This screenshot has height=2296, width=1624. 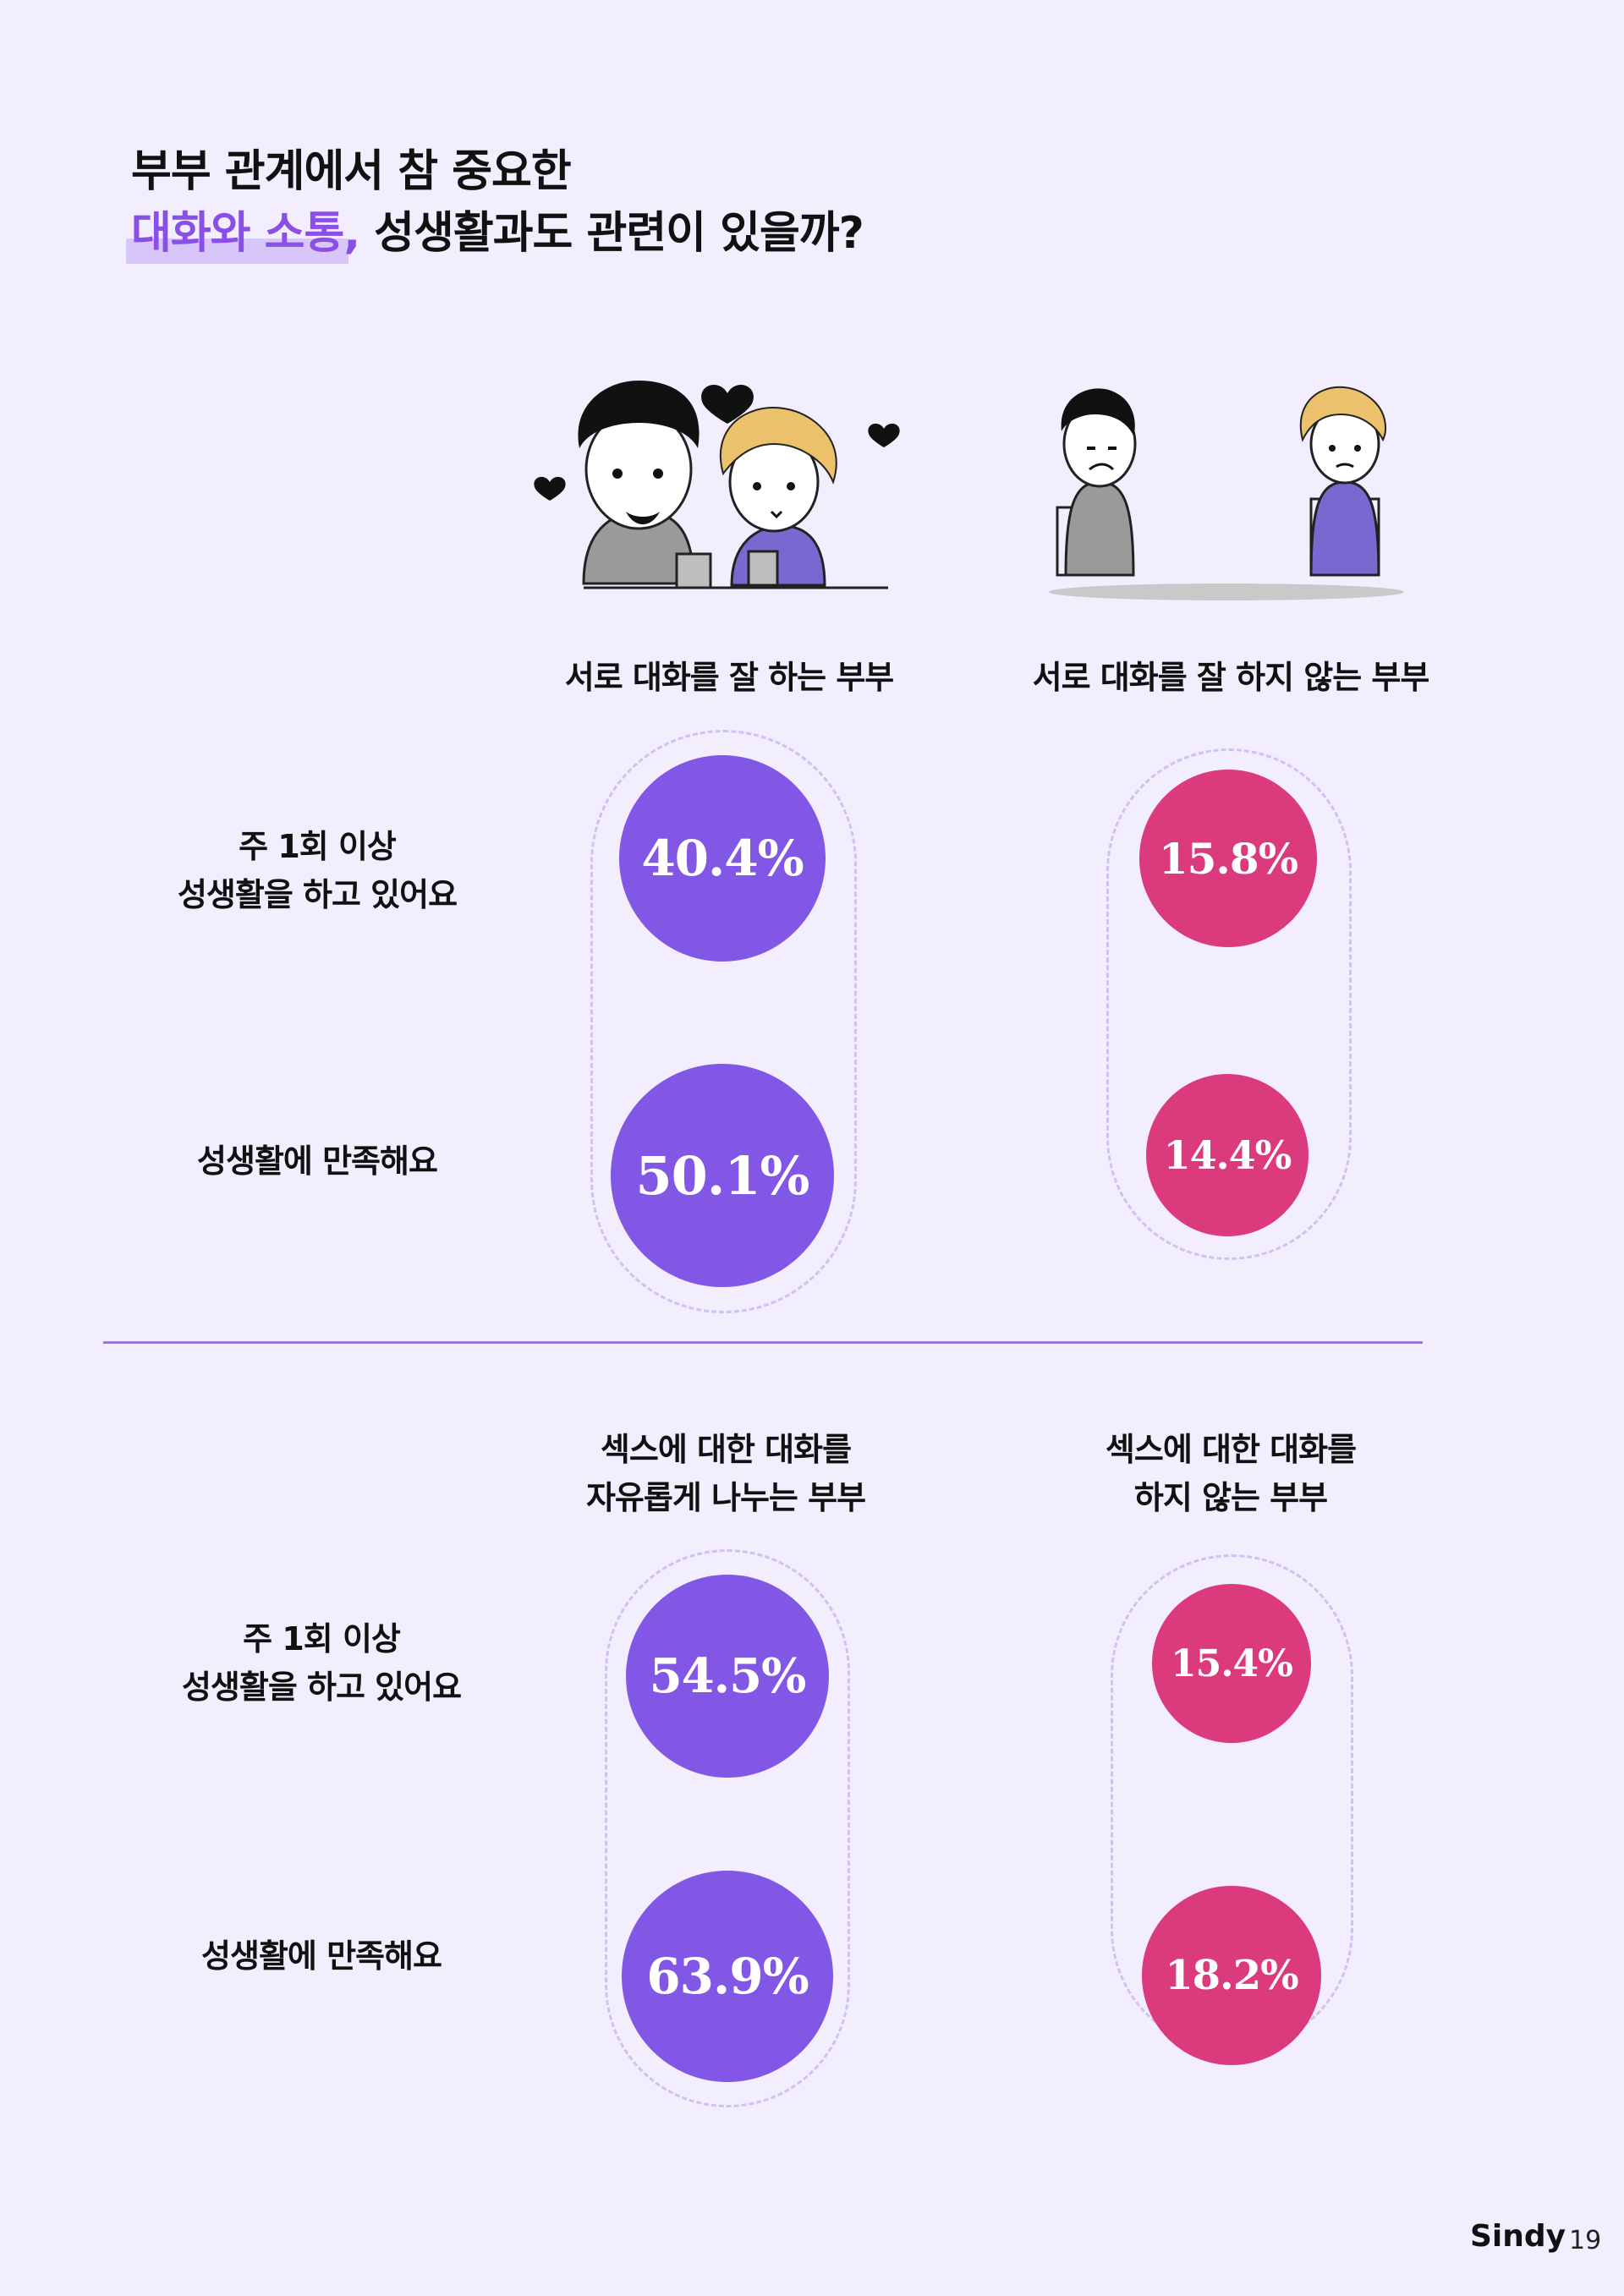 What do you see at coordinates (724, 1022) in the screenshot?
I see `section1-left-pill` at bounding box center [724, 1022].